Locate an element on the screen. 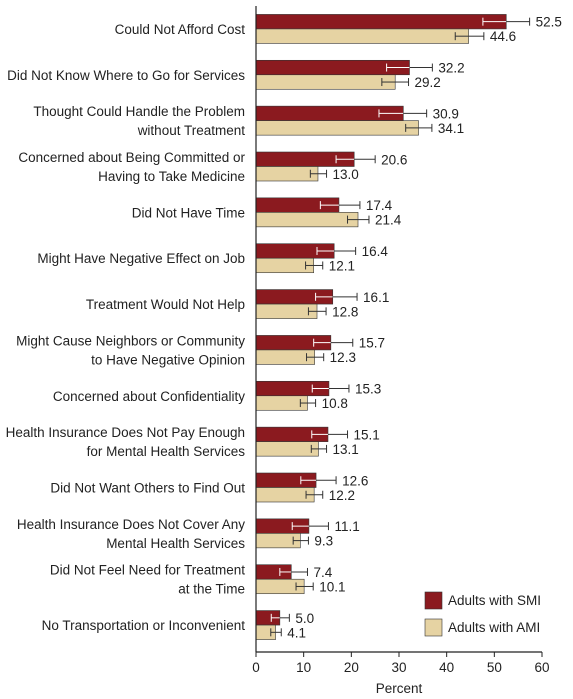 The height and width of the screenshot is (699, 573). legend-swatch-smi is located at coordinates (433, 600).